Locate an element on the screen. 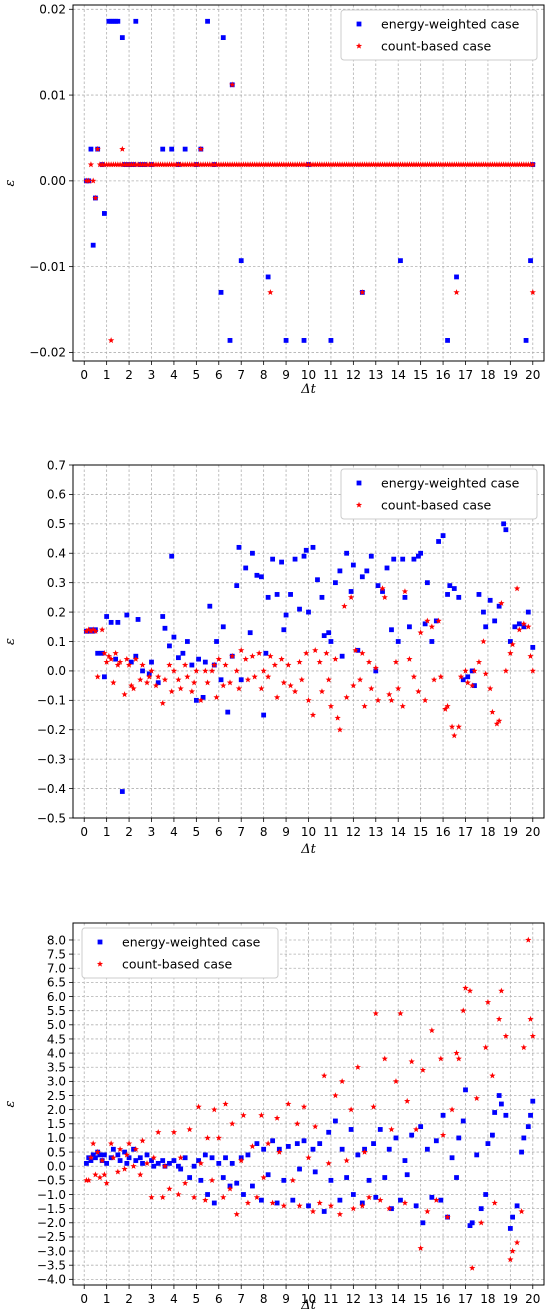 This screenshot has height=1316, width=550. x-tick-label: 9 is located at coordinates (286, 832).